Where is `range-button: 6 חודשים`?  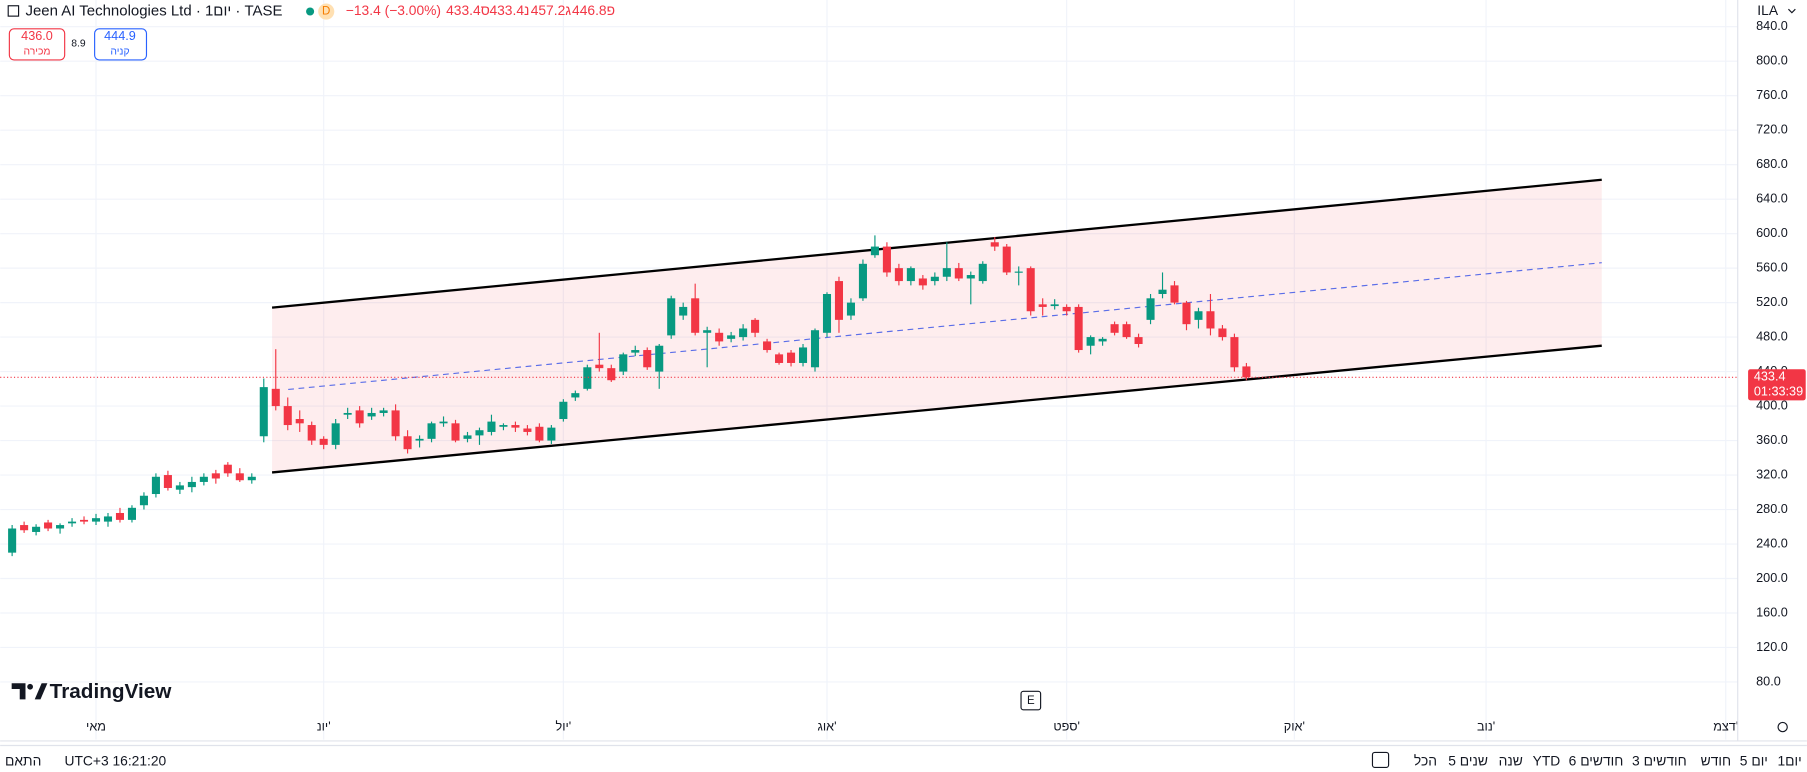
range-button: 6 חודשים is located at coordinates (1596, 760).